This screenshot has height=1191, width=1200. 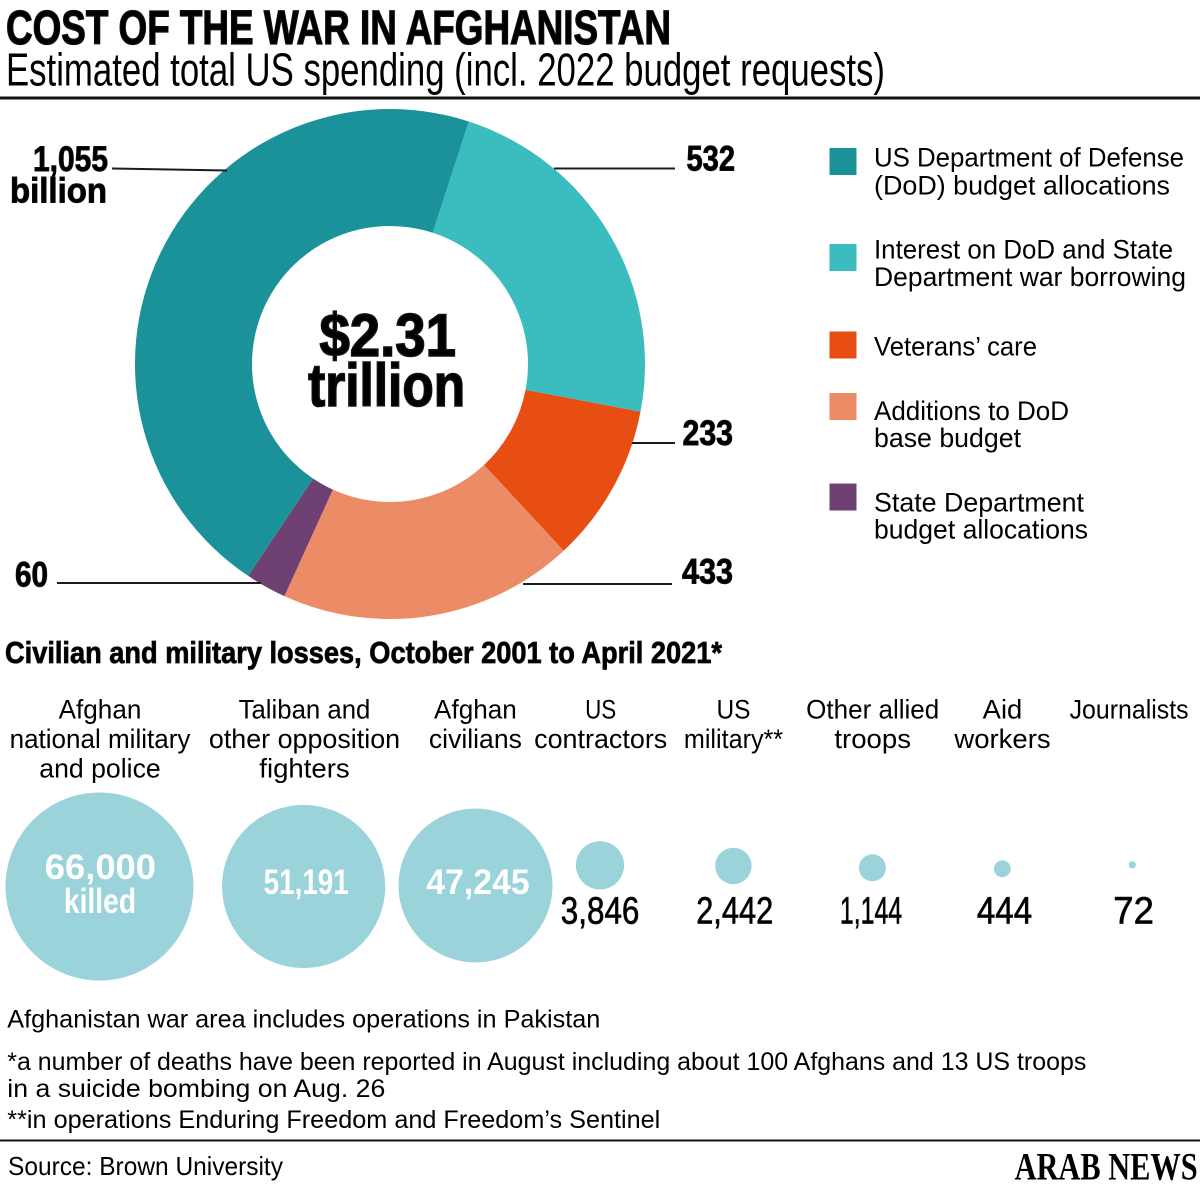 I want to click on svg-text: 72, so click(x=1133, y=912).